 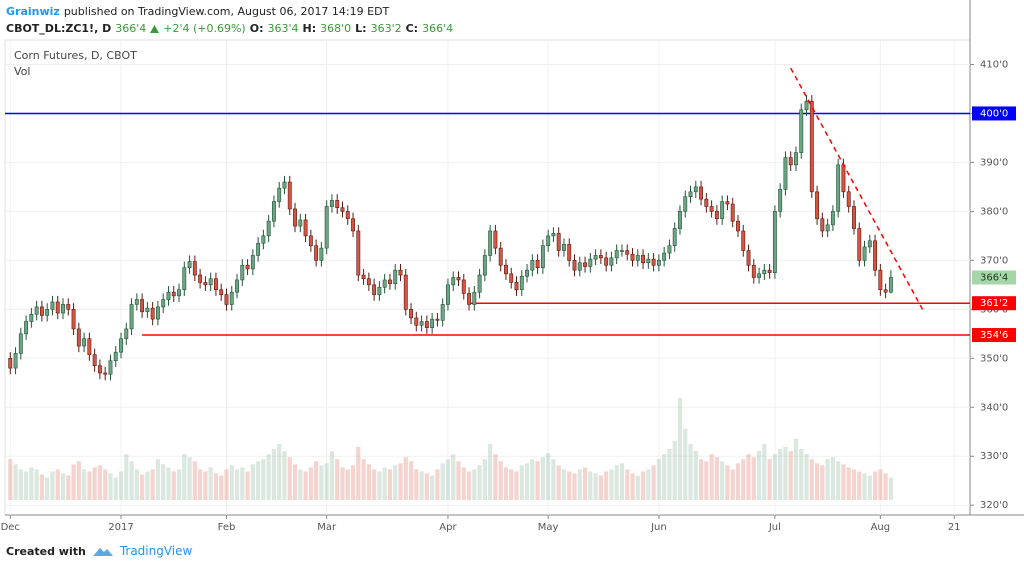 What do you see at coordinates (361, 28) in the screenshot?
I see `ohlc-label: L:` at bounding box center [361, 28].